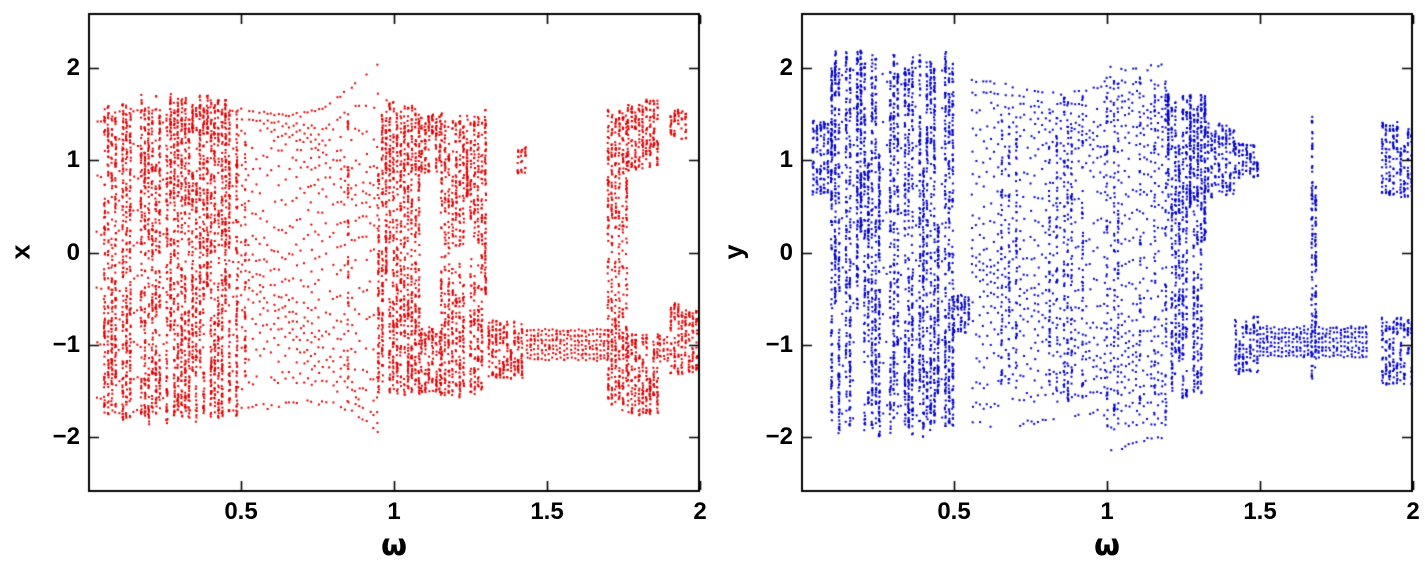 The width and height of the screenshot is (1425, 564). What do you see at coordinates (394, 545) in the screenshot?
I see `x-axis-label-omega-left: ω` at bounding box center [394, 545].